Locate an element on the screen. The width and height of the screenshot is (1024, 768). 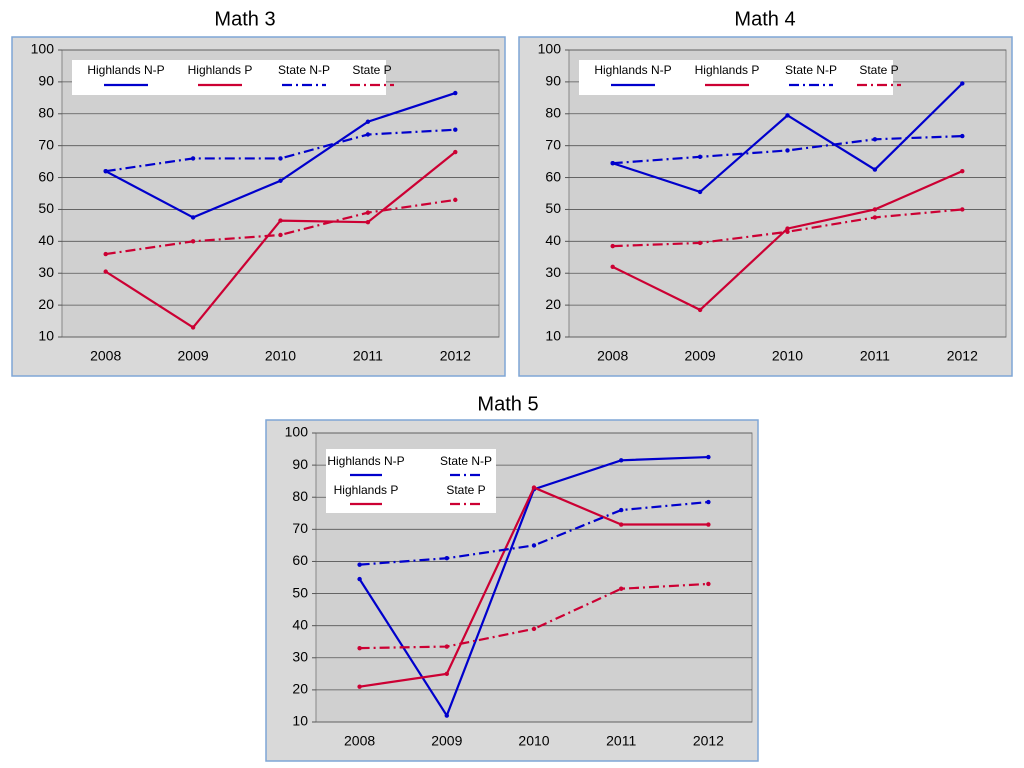
y-tick-label: 40 is located at coordinates (46, 240).